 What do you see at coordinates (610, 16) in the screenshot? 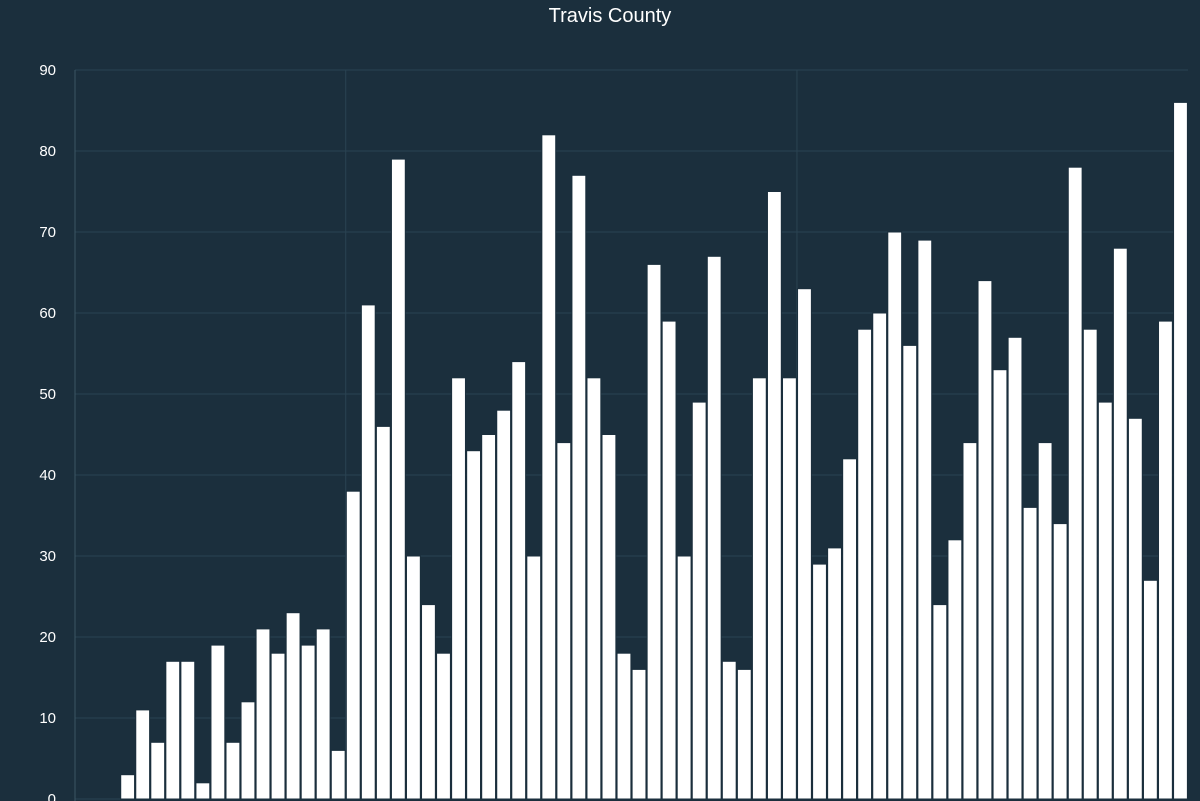
I see `chart-title: Travis County` at bounding box center [610, 16].